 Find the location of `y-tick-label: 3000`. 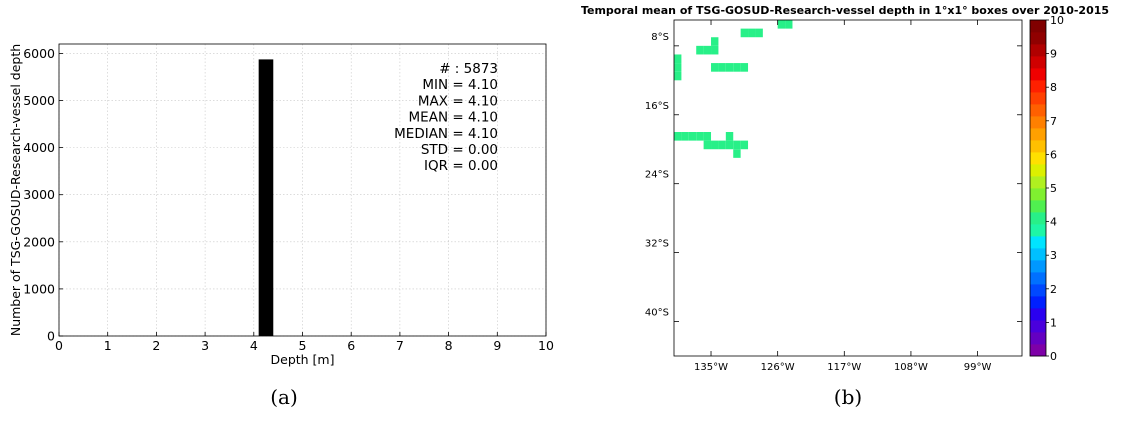

y-tick-label: 3000 is located at coordinates (39, 194).